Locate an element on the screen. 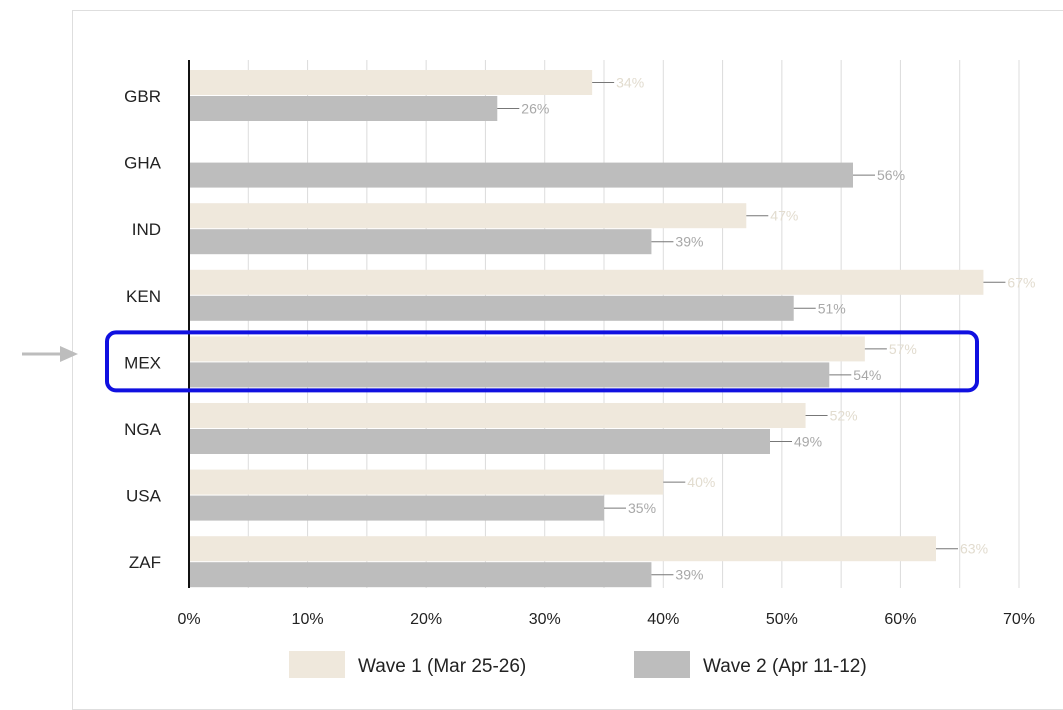 This screenshot has height=710, width=1063. category-label: IND is located at coordinates (146, 229).